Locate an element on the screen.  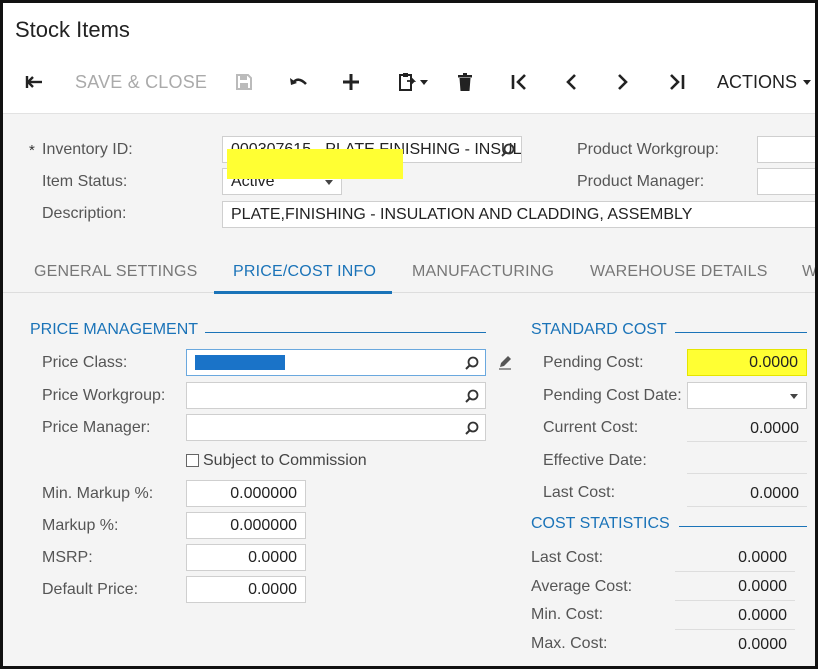
current-cost-label: Current Cost: is located at coordinates (591, 427).